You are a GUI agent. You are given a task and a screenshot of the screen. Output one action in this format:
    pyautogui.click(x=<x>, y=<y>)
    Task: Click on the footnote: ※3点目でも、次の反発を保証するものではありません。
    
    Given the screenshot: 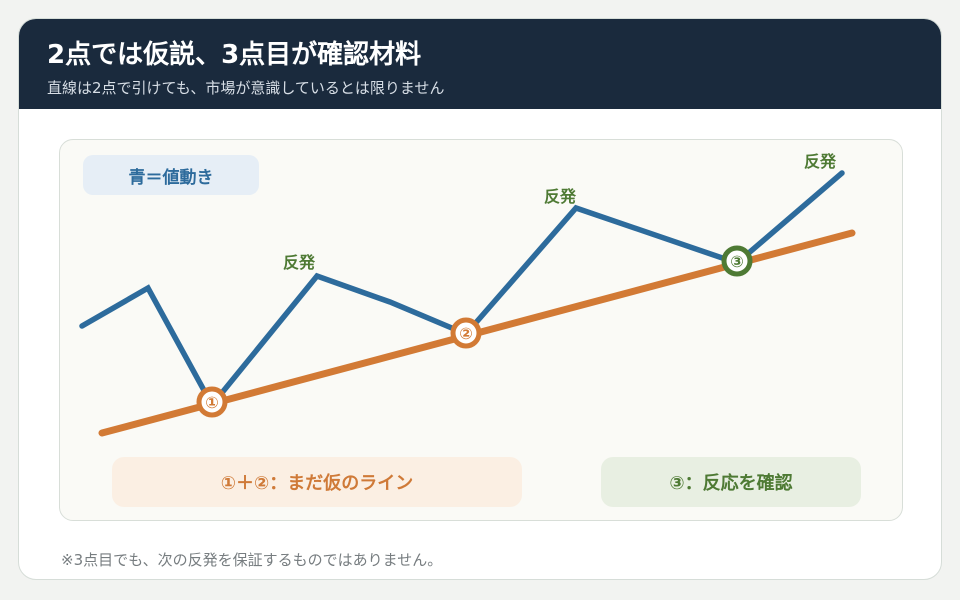 What is the action you would take?
    pyautogui.click(x=252, y=560)
    